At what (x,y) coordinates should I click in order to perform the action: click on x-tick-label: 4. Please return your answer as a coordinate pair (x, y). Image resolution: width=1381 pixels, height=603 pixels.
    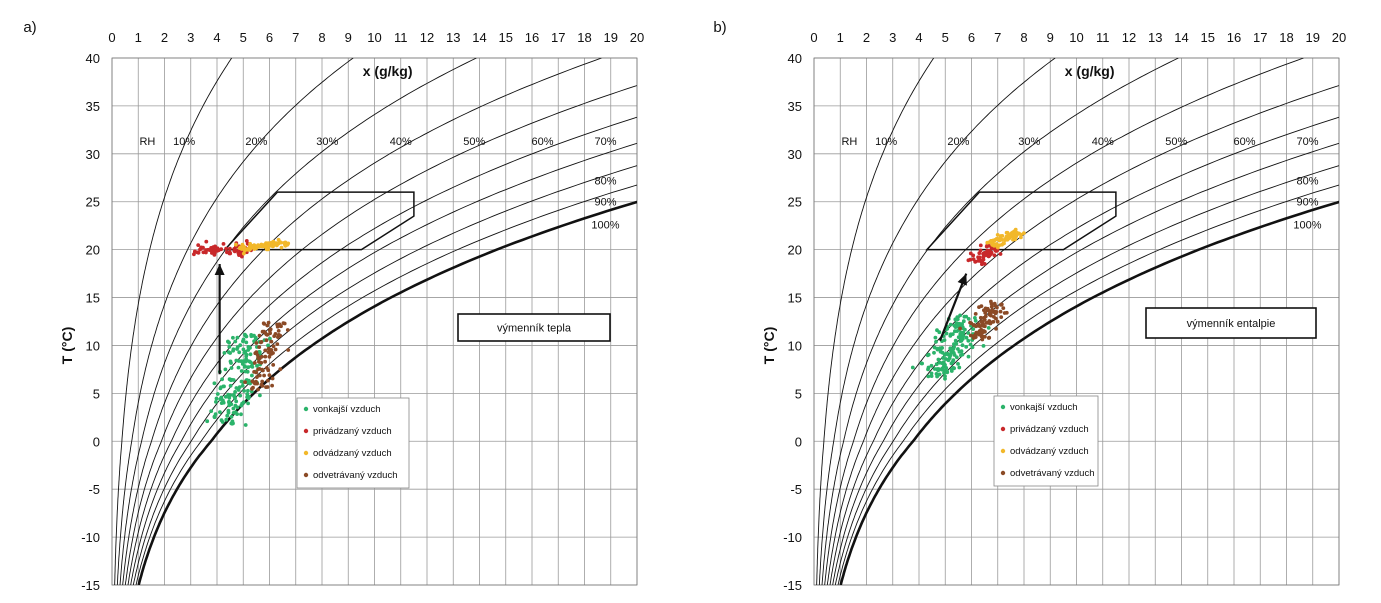
    Looking at the image, I should click on (216, 37).